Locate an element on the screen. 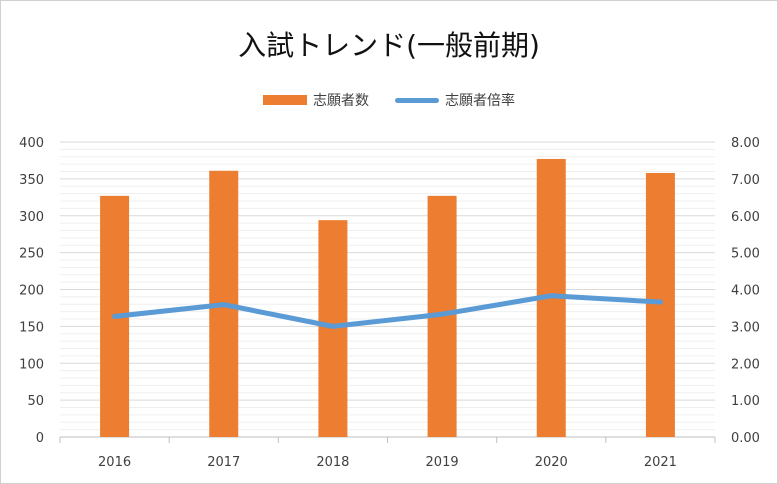  y-right-tick-label: 4.00 is located at coordinates (745, 291).